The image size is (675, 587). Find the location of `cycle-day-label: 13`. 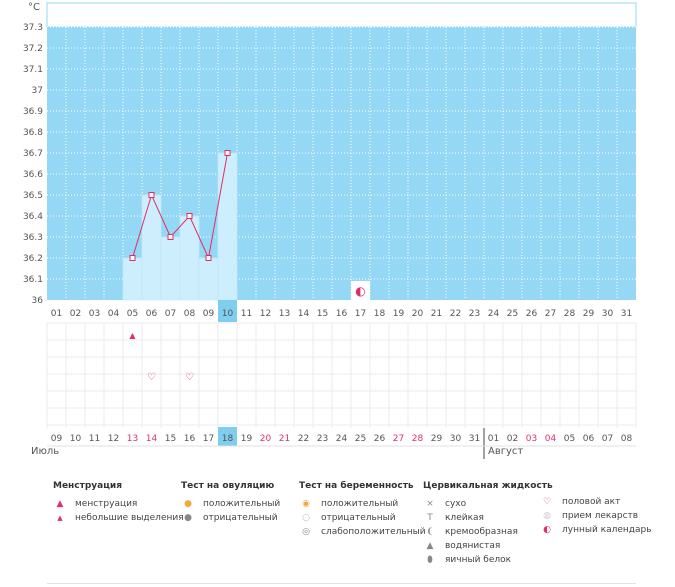

cycle-day-label: 13 is located at coordinates (284, 314).